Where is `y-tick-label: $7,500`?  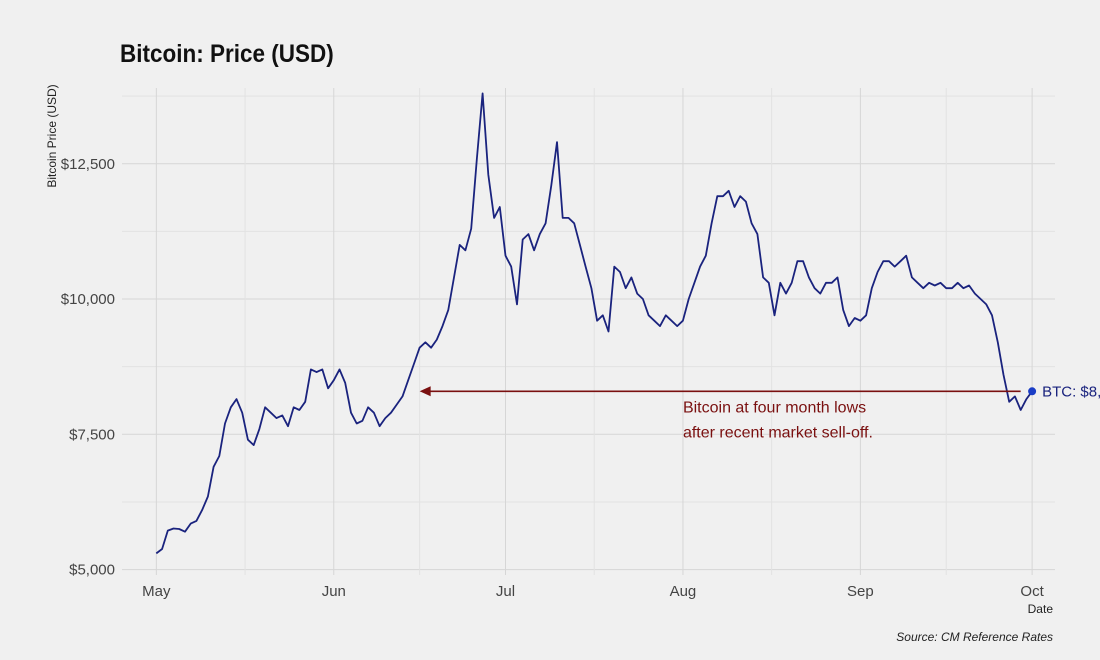
y-tick-label: $7,500 is located at coordinates (92, 434).